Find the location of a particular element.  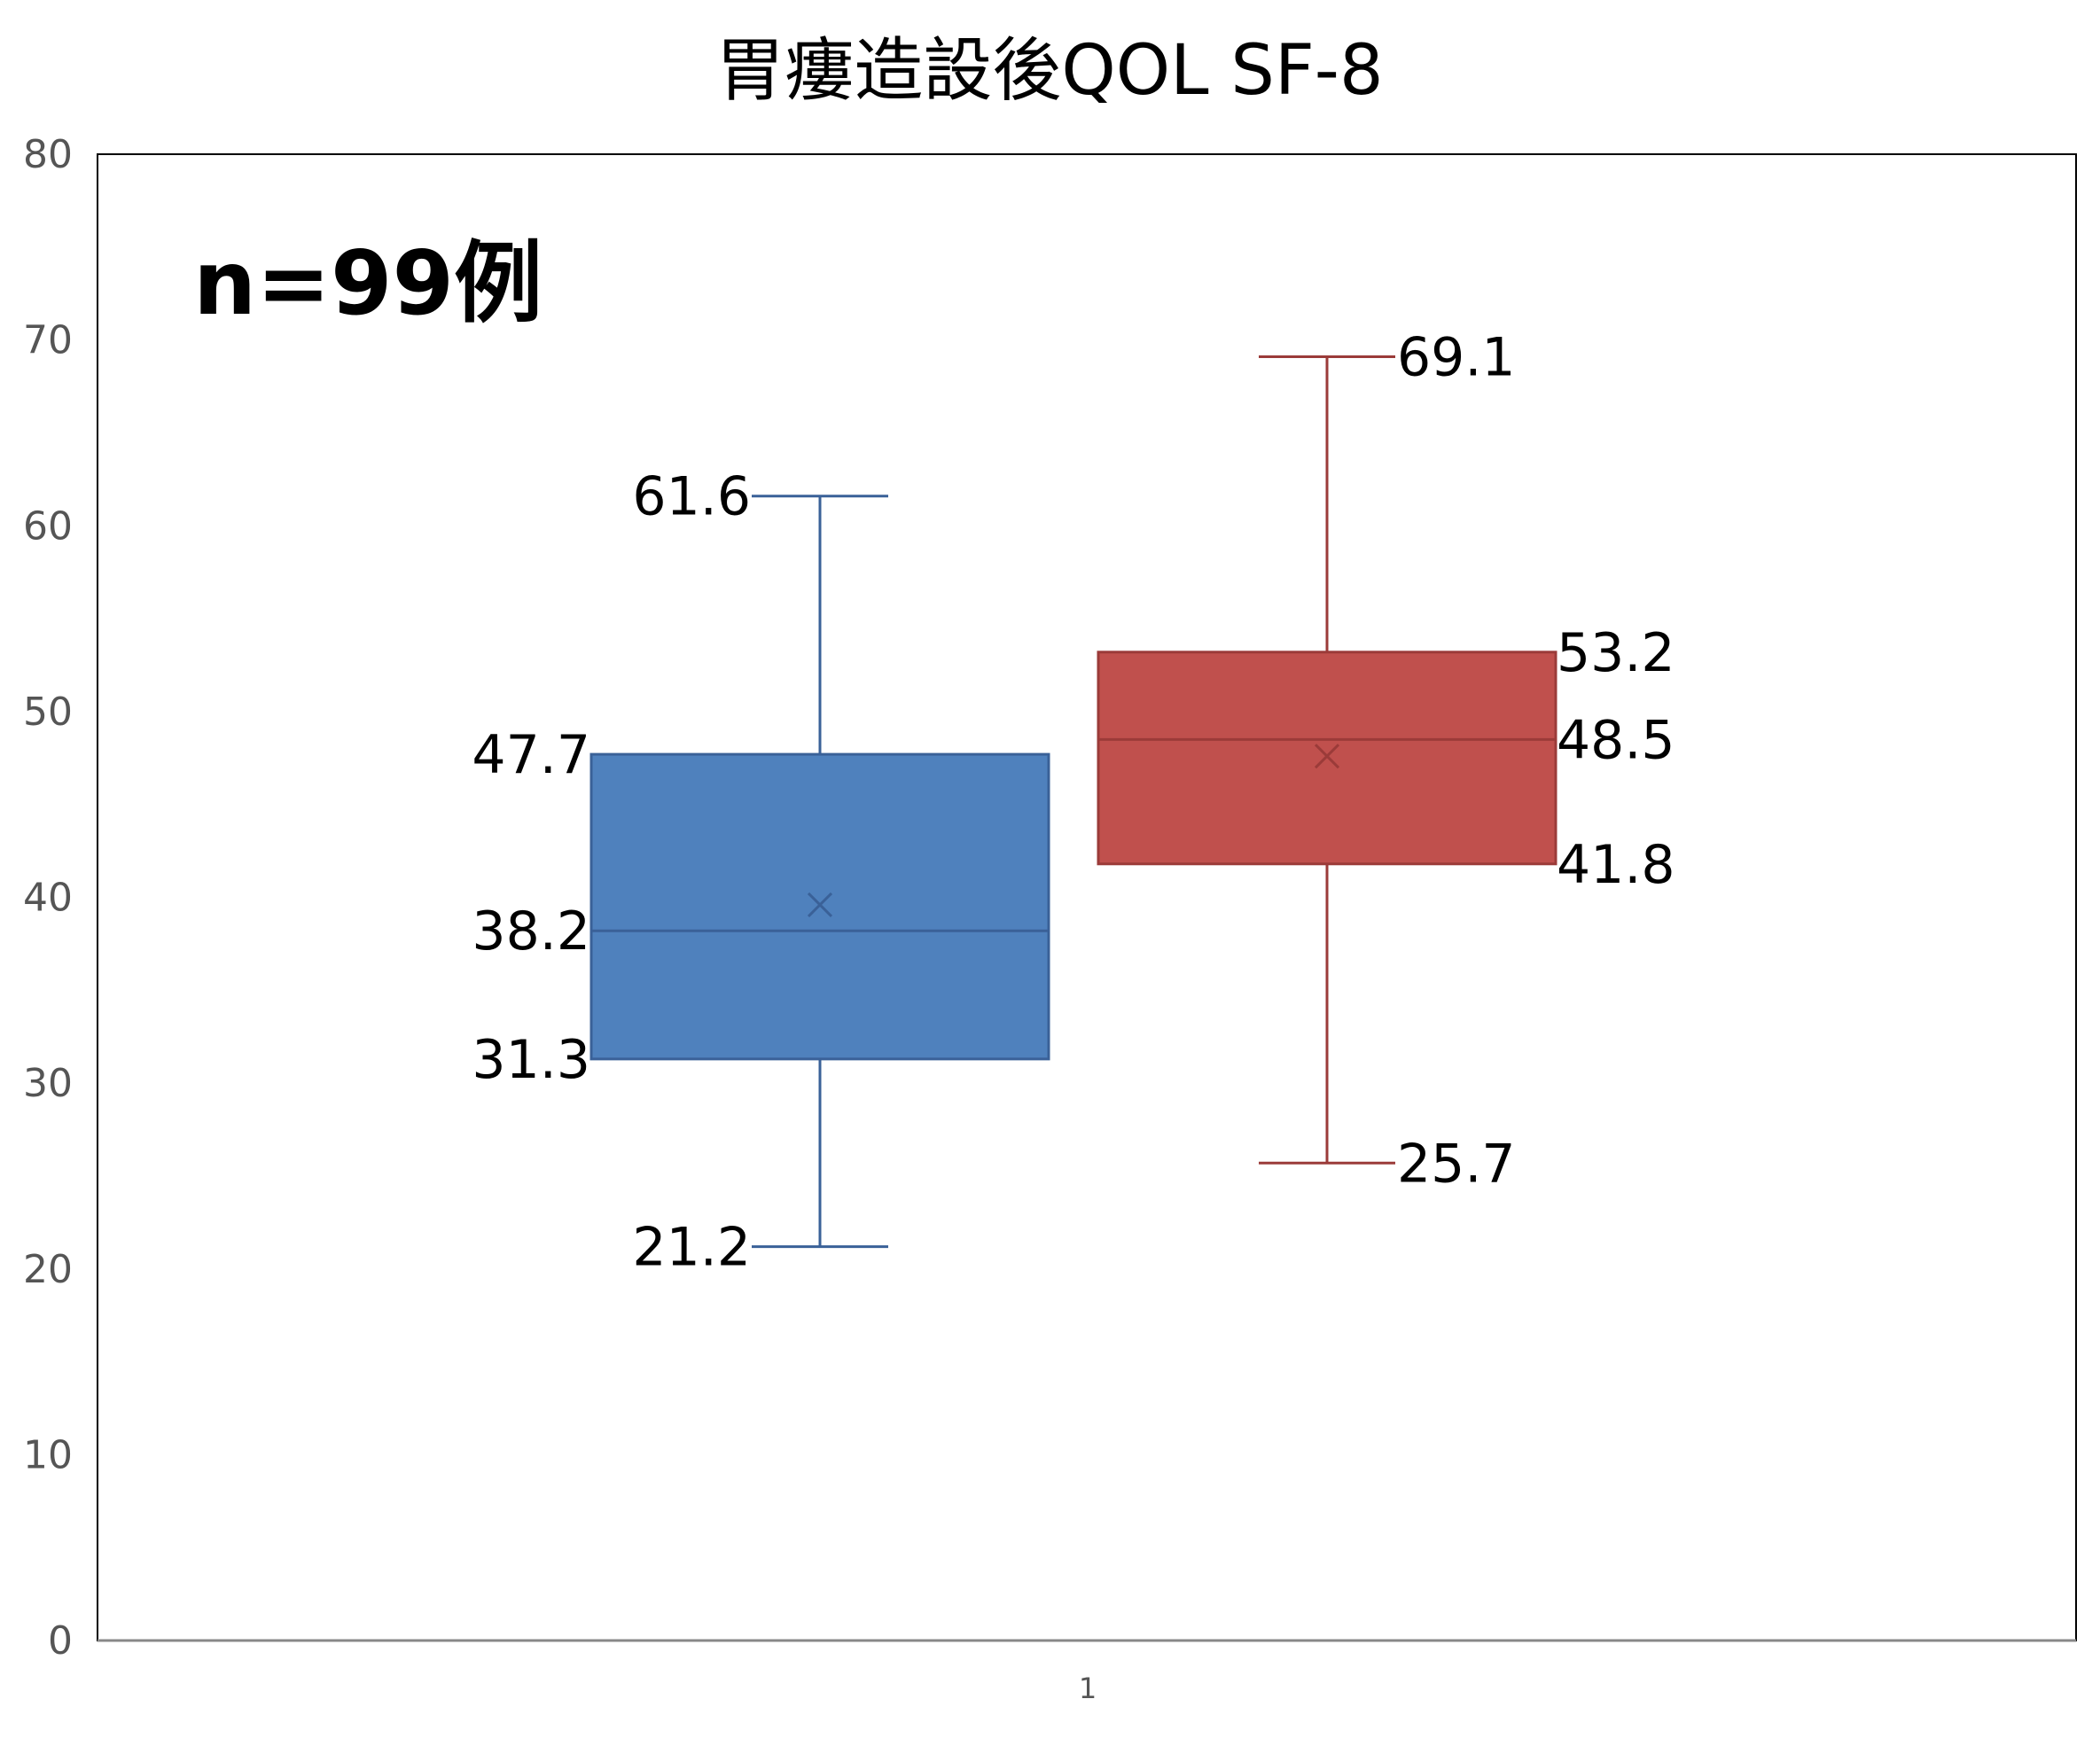

data-label-max: 69.1 is located at coordinates (1456, 357).